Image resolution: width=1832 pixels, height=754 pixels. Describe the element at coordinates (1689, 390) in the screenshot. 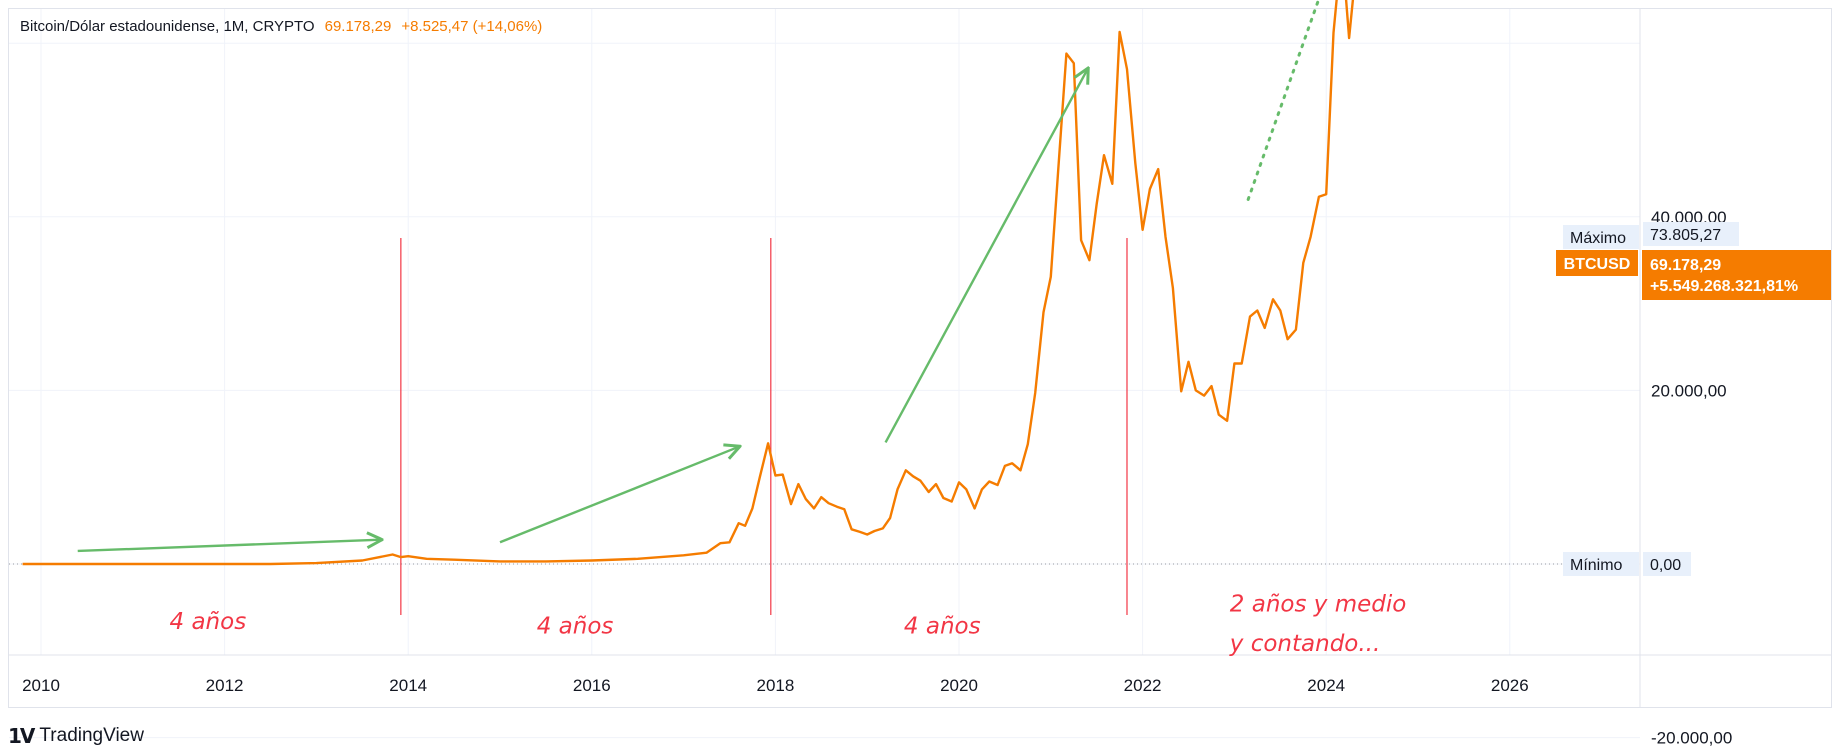

I see `y-tick-label: 20.000,00` at that location.